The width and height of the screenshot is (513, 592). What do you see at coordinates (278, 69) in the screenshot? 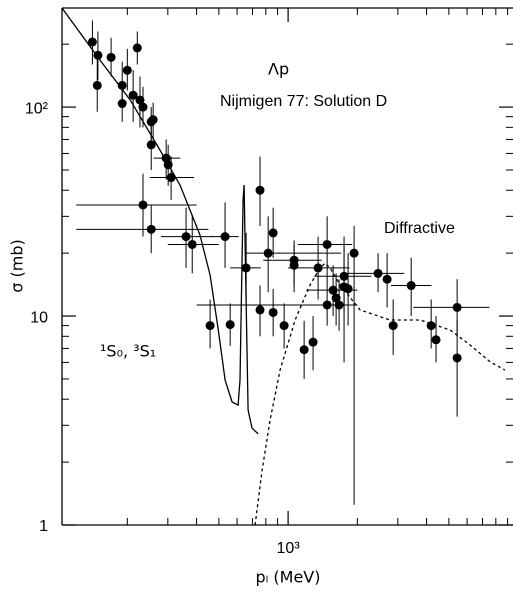
I see `annotation: Λp` at bounding box center [278, 69].